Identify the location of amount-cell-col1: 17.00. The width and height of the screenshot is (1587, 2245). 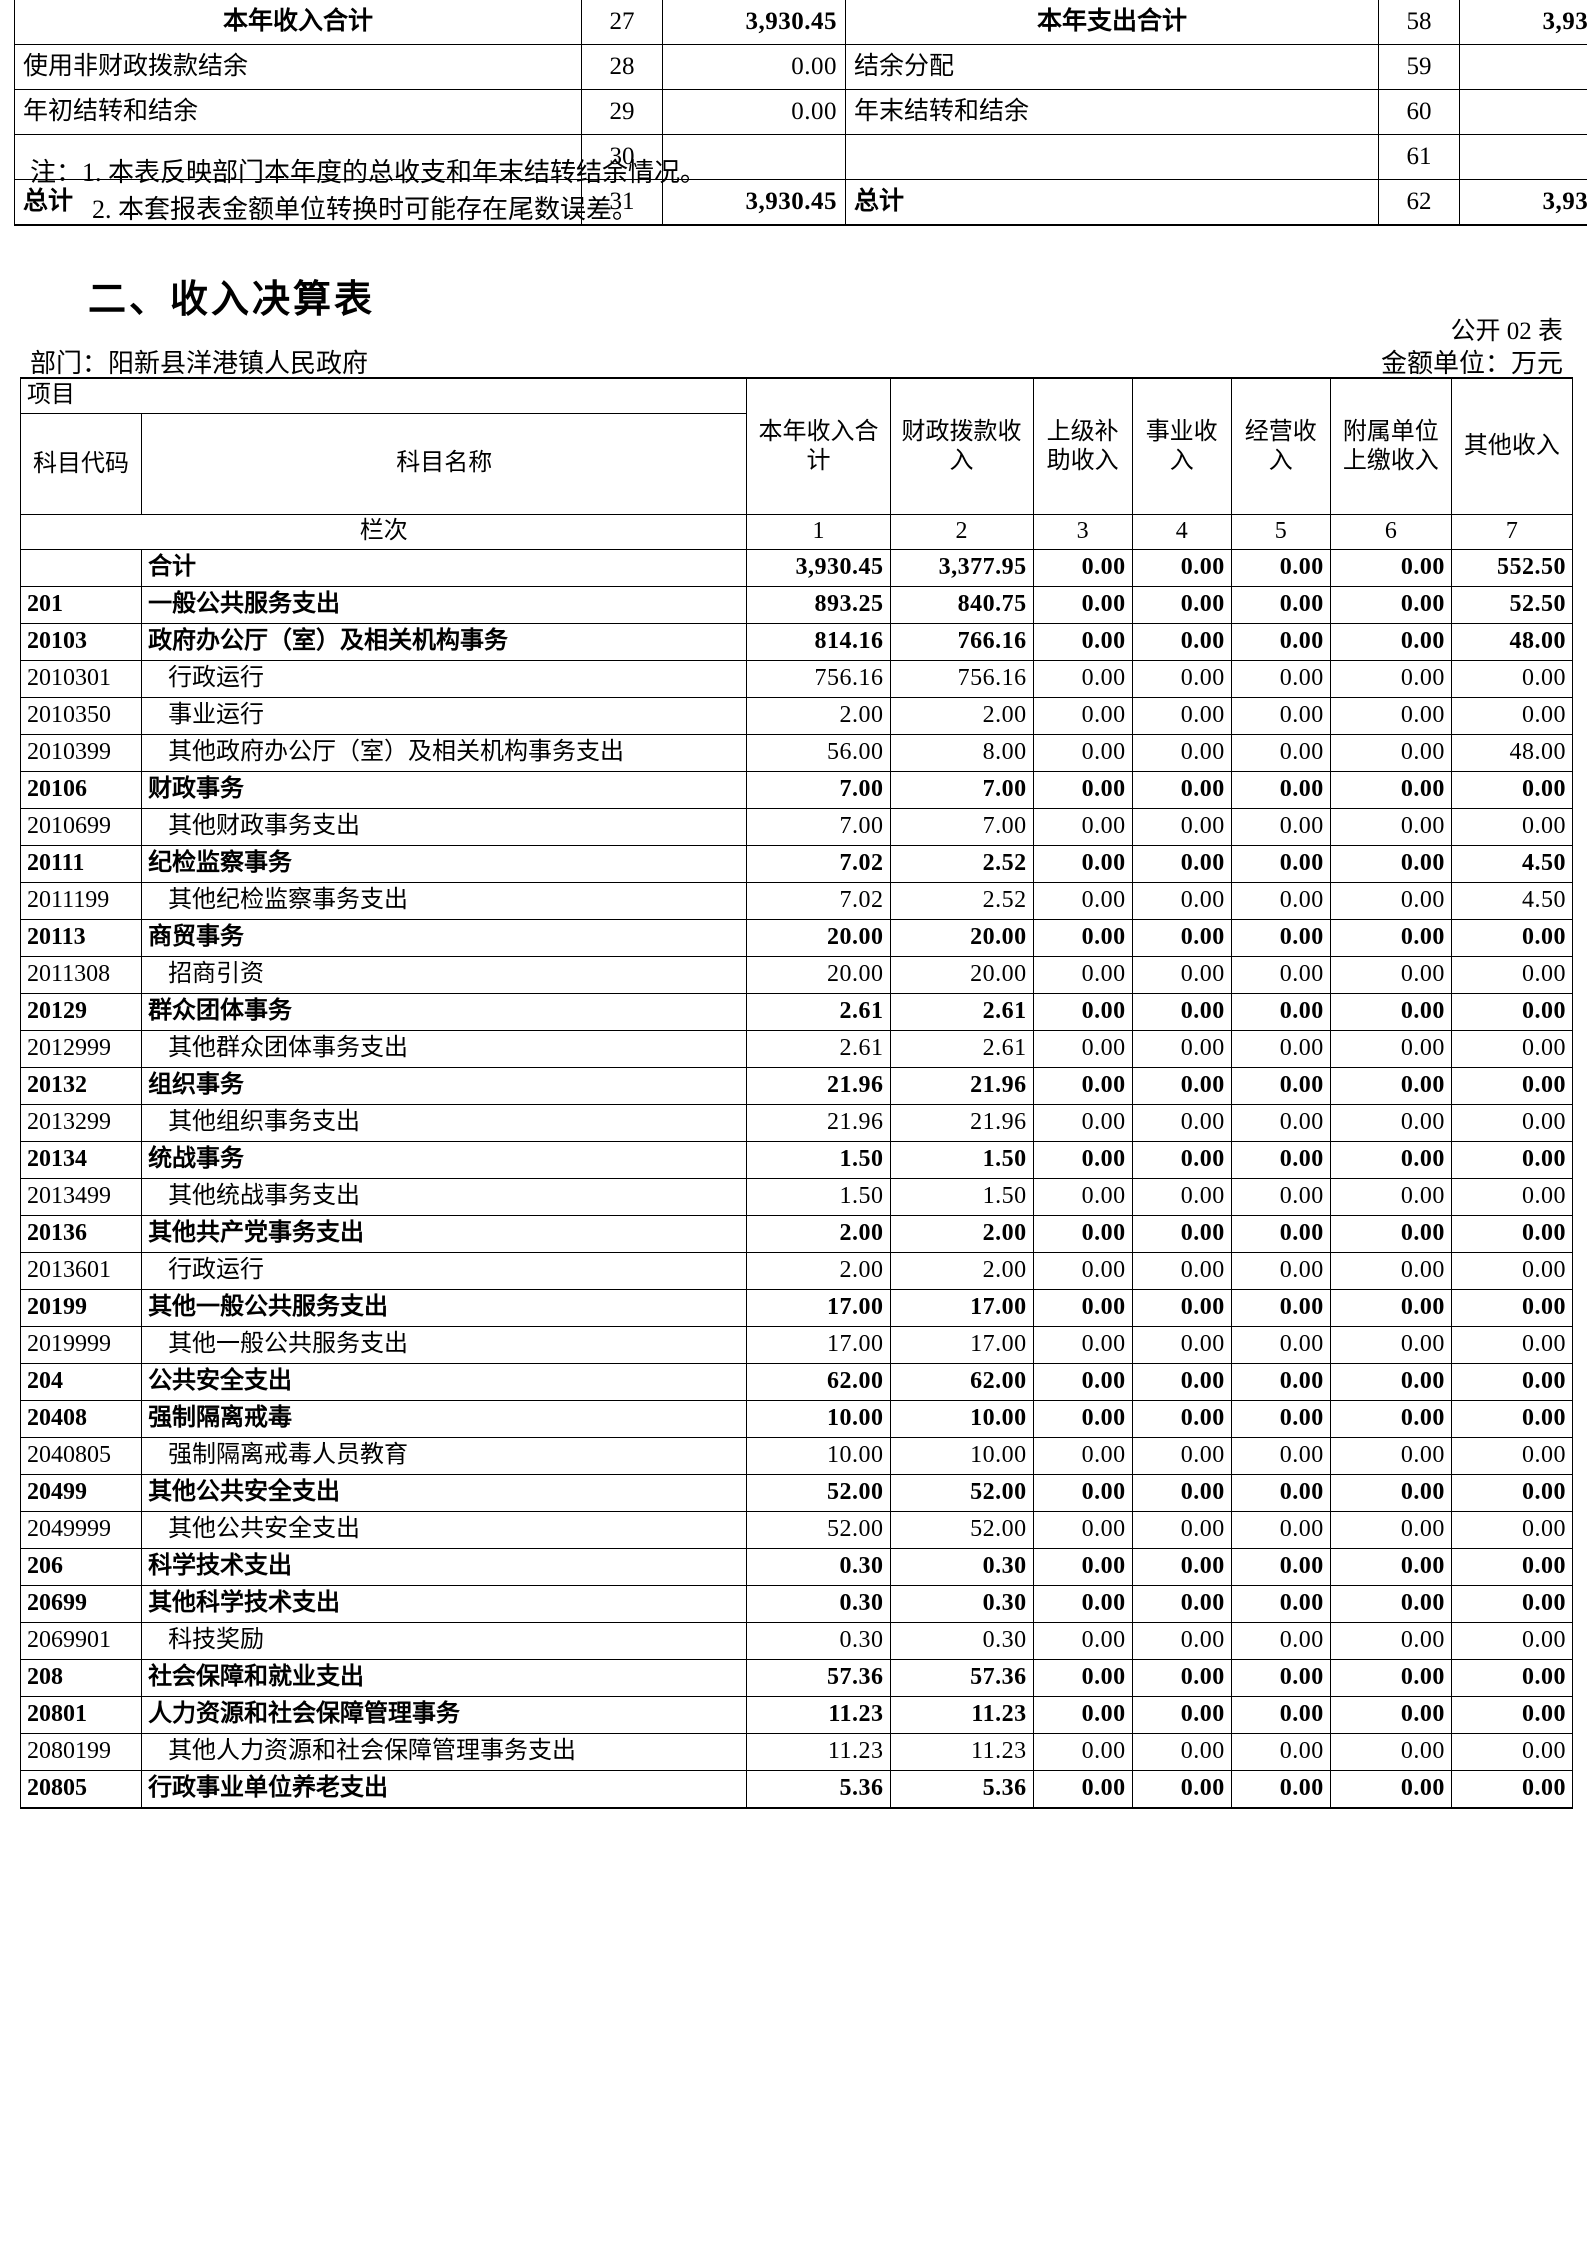
(818, 1308).